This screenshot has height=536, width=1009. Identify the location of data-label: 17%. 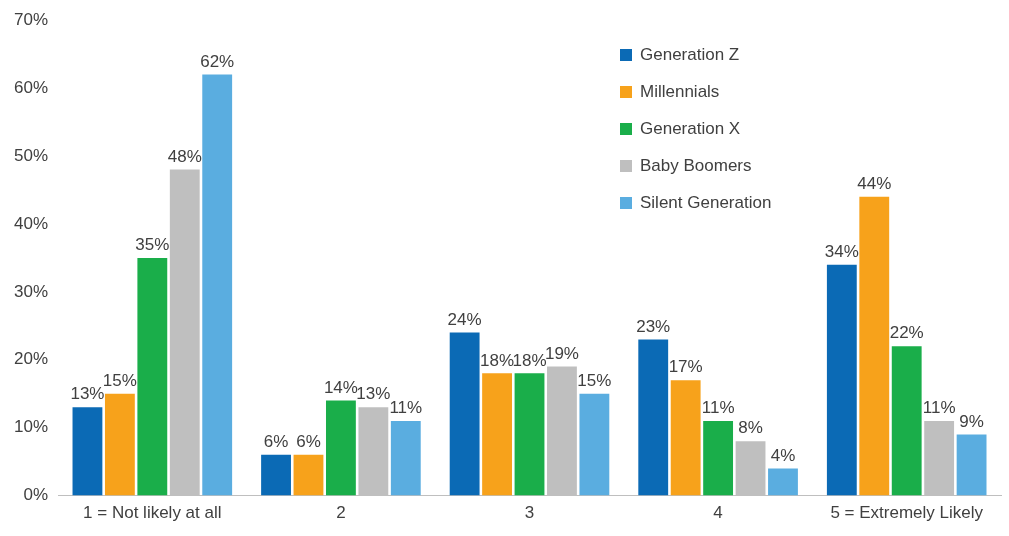
(685, 367).